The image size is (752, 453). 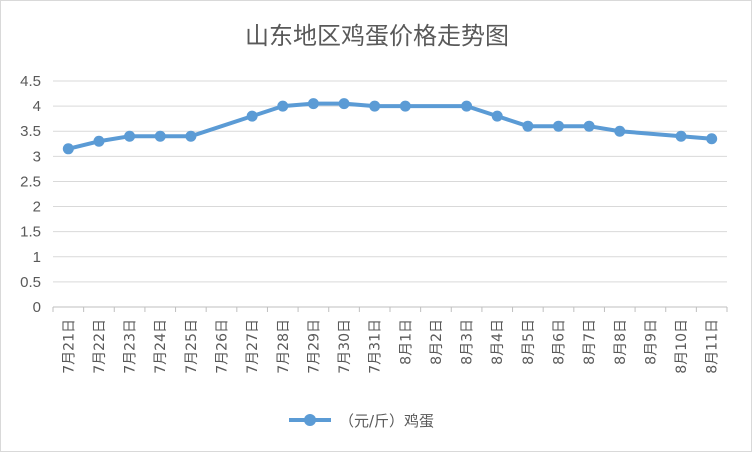 What do you see at coordinates (713, 346) in the screenshot?
I see `x-tick-label: 8月11日` at bounding box center [713, 346].